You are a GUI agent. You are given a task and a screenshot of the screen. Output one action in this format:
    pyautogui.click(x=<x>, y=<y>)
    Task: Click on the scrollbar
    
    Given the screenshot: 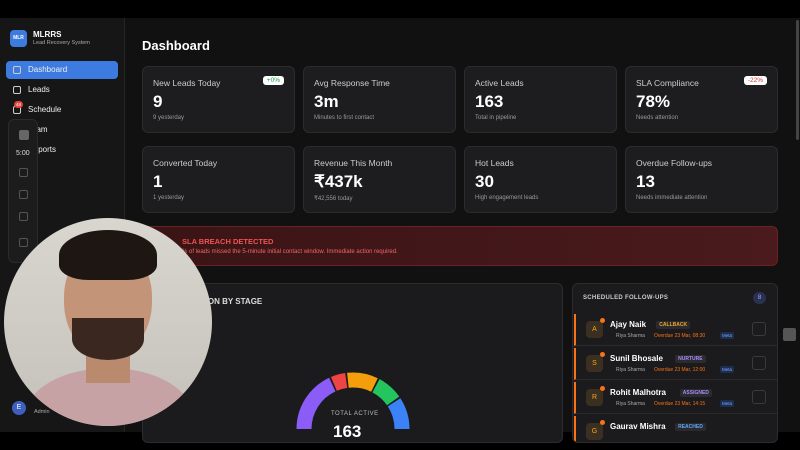 What is the action you would take?
    pyautogui.click(x=797, y=80)
    